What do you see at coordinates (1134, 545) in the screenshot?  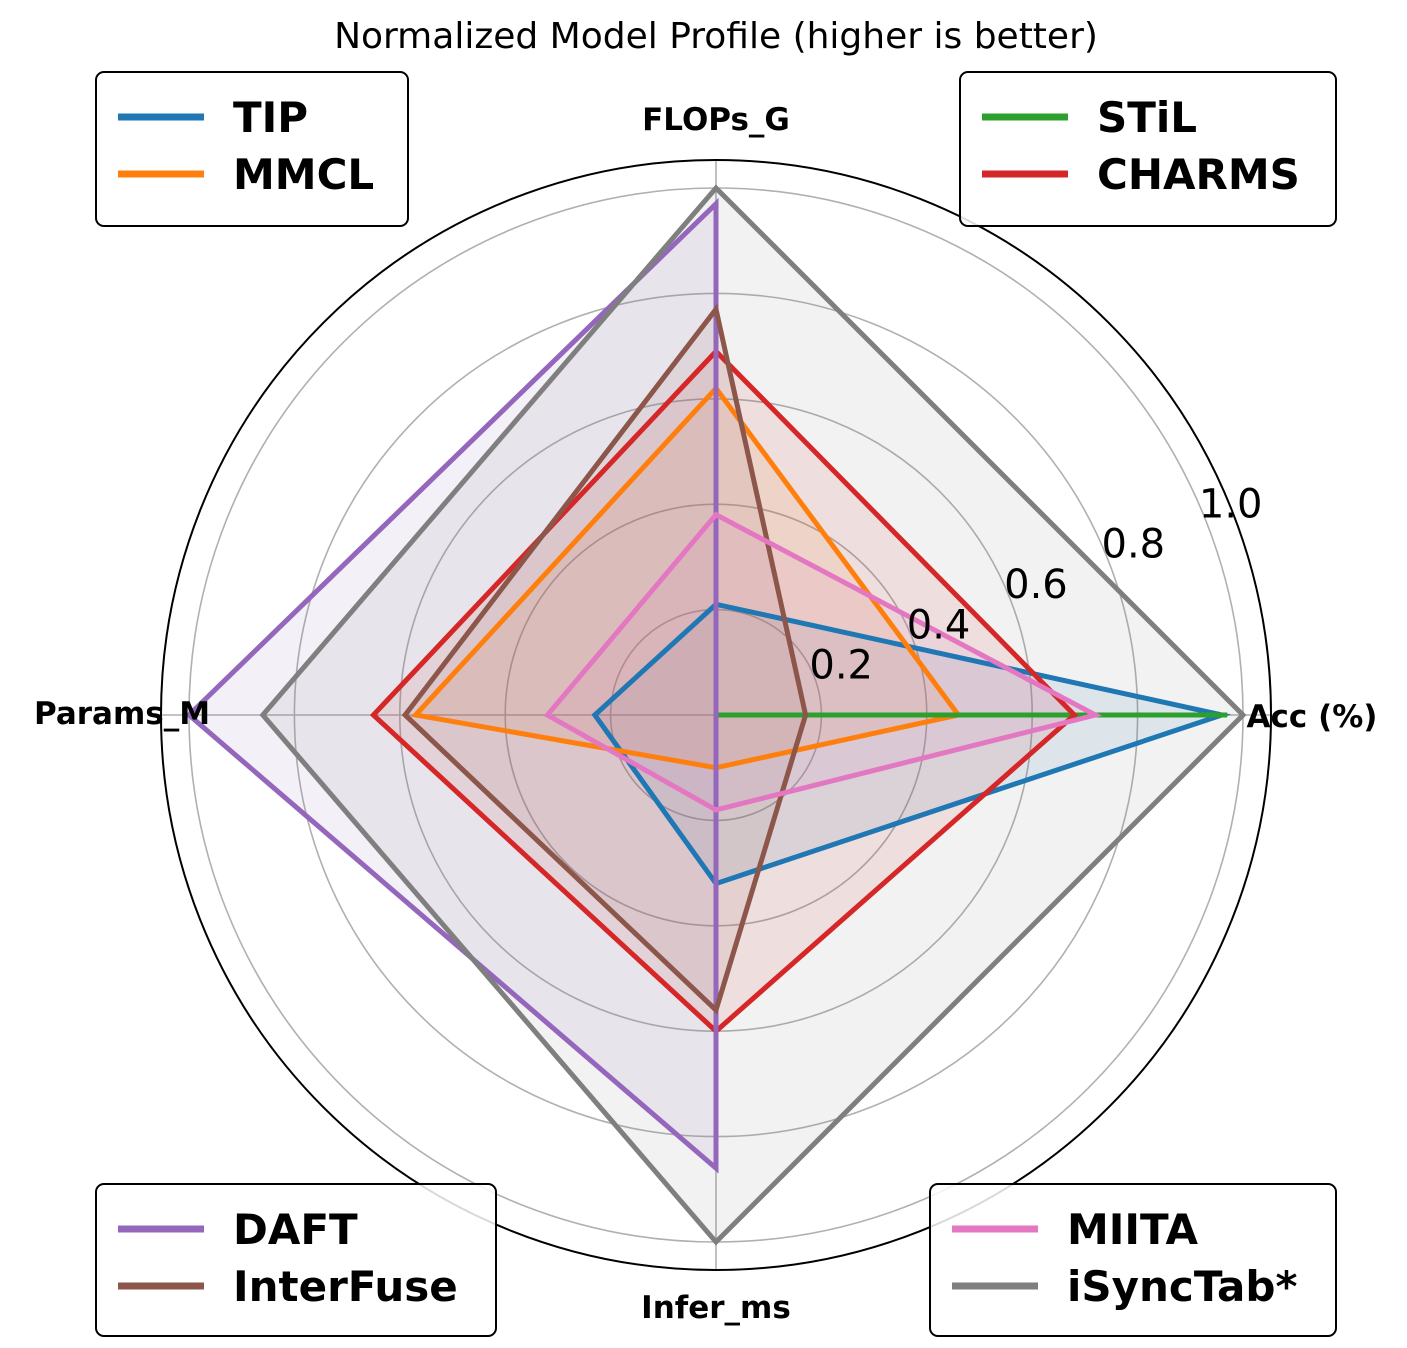 I see `r-tick-label: 0.8` at bounding box center [1134, 545].